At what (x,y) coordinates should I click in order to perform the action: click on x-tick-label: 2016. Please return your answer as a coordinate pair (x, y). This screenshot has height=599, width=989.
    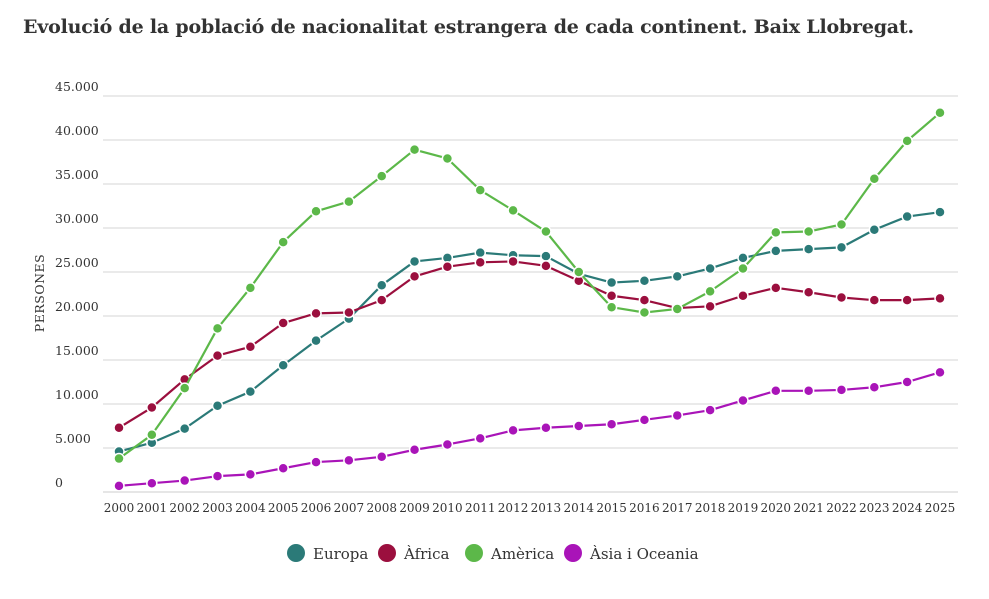
    Looking at the image, I should click on (644, 508).